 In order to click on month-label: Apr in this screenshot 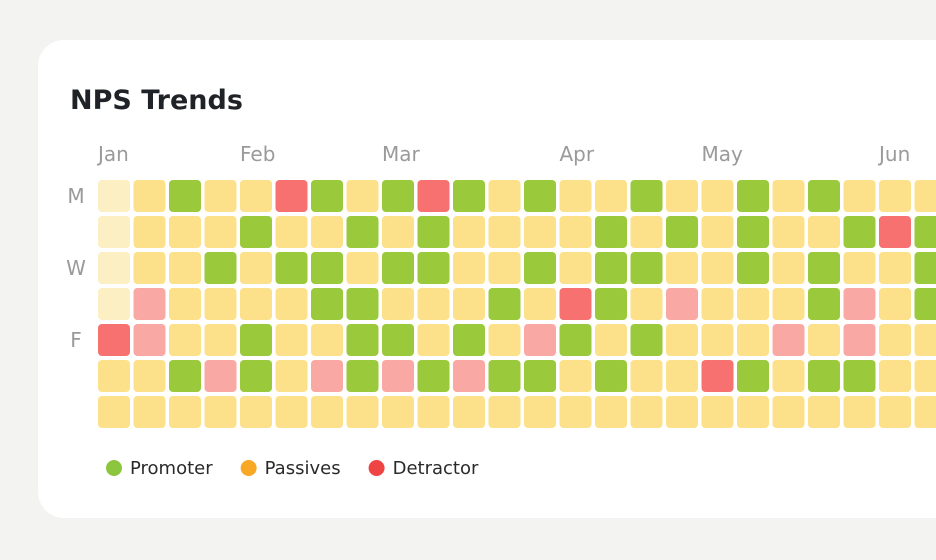, I will do `click(577, 154)`.